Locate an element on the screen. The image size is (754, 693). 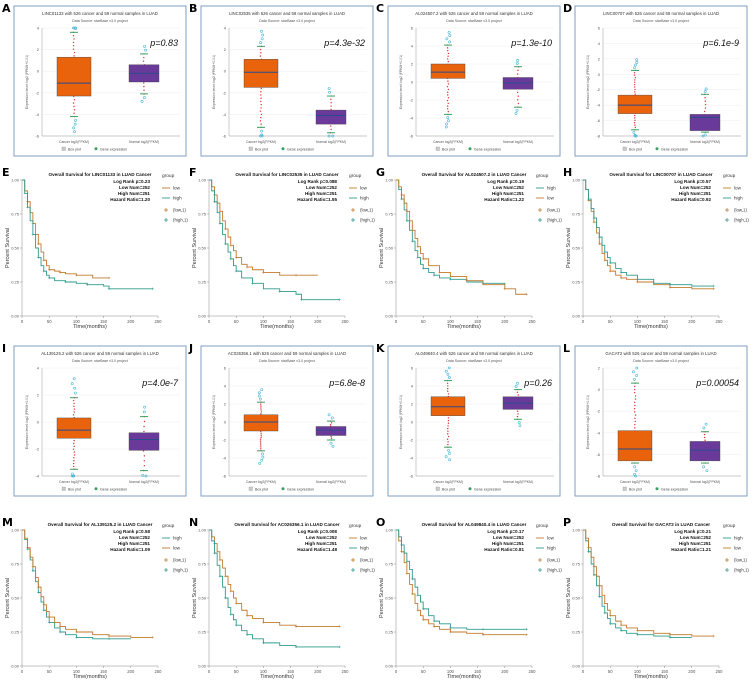
x-tick-label: 250 is located at coordinates (533, 321).